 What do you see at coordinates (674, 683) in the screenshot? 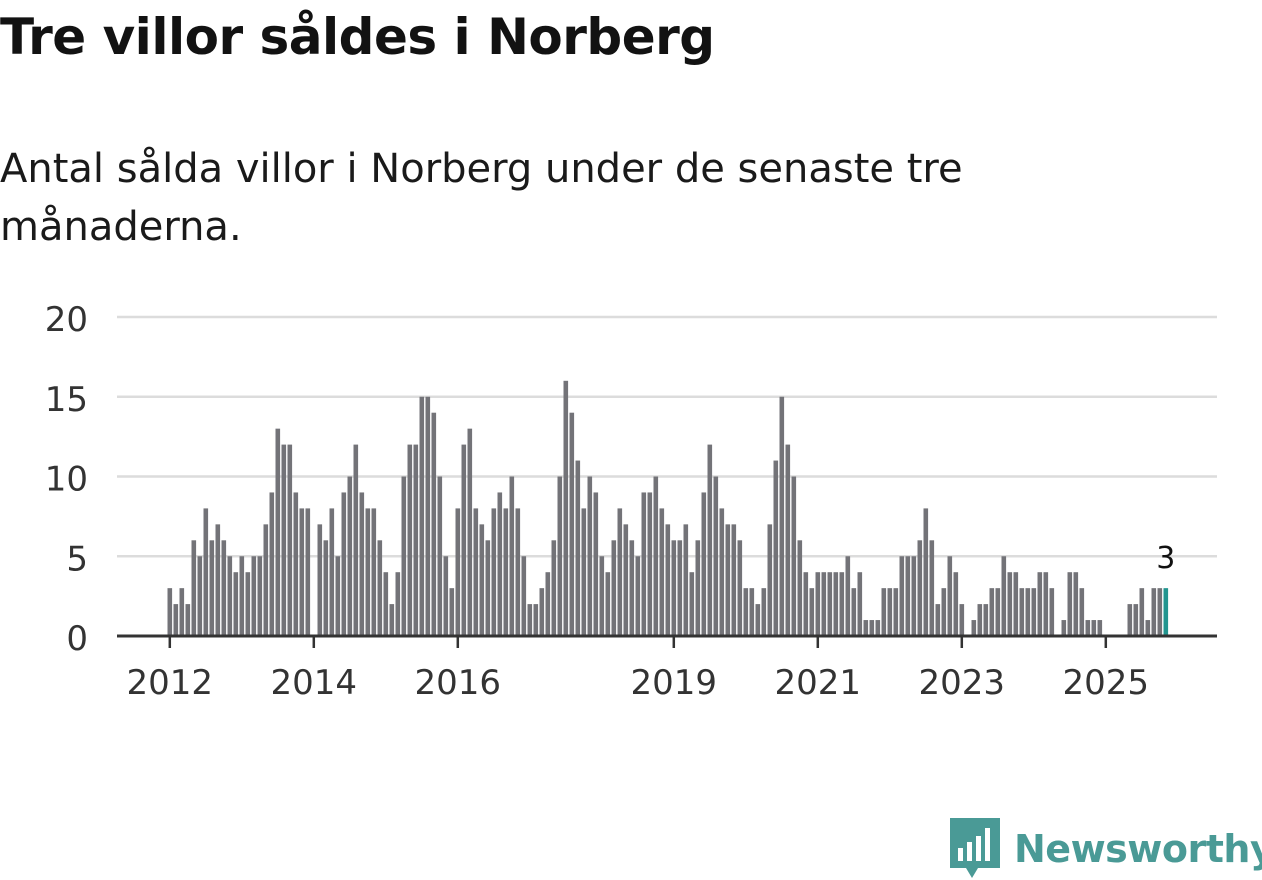
I see `x-tick-label: 2019` at bounding box center [674, 683].